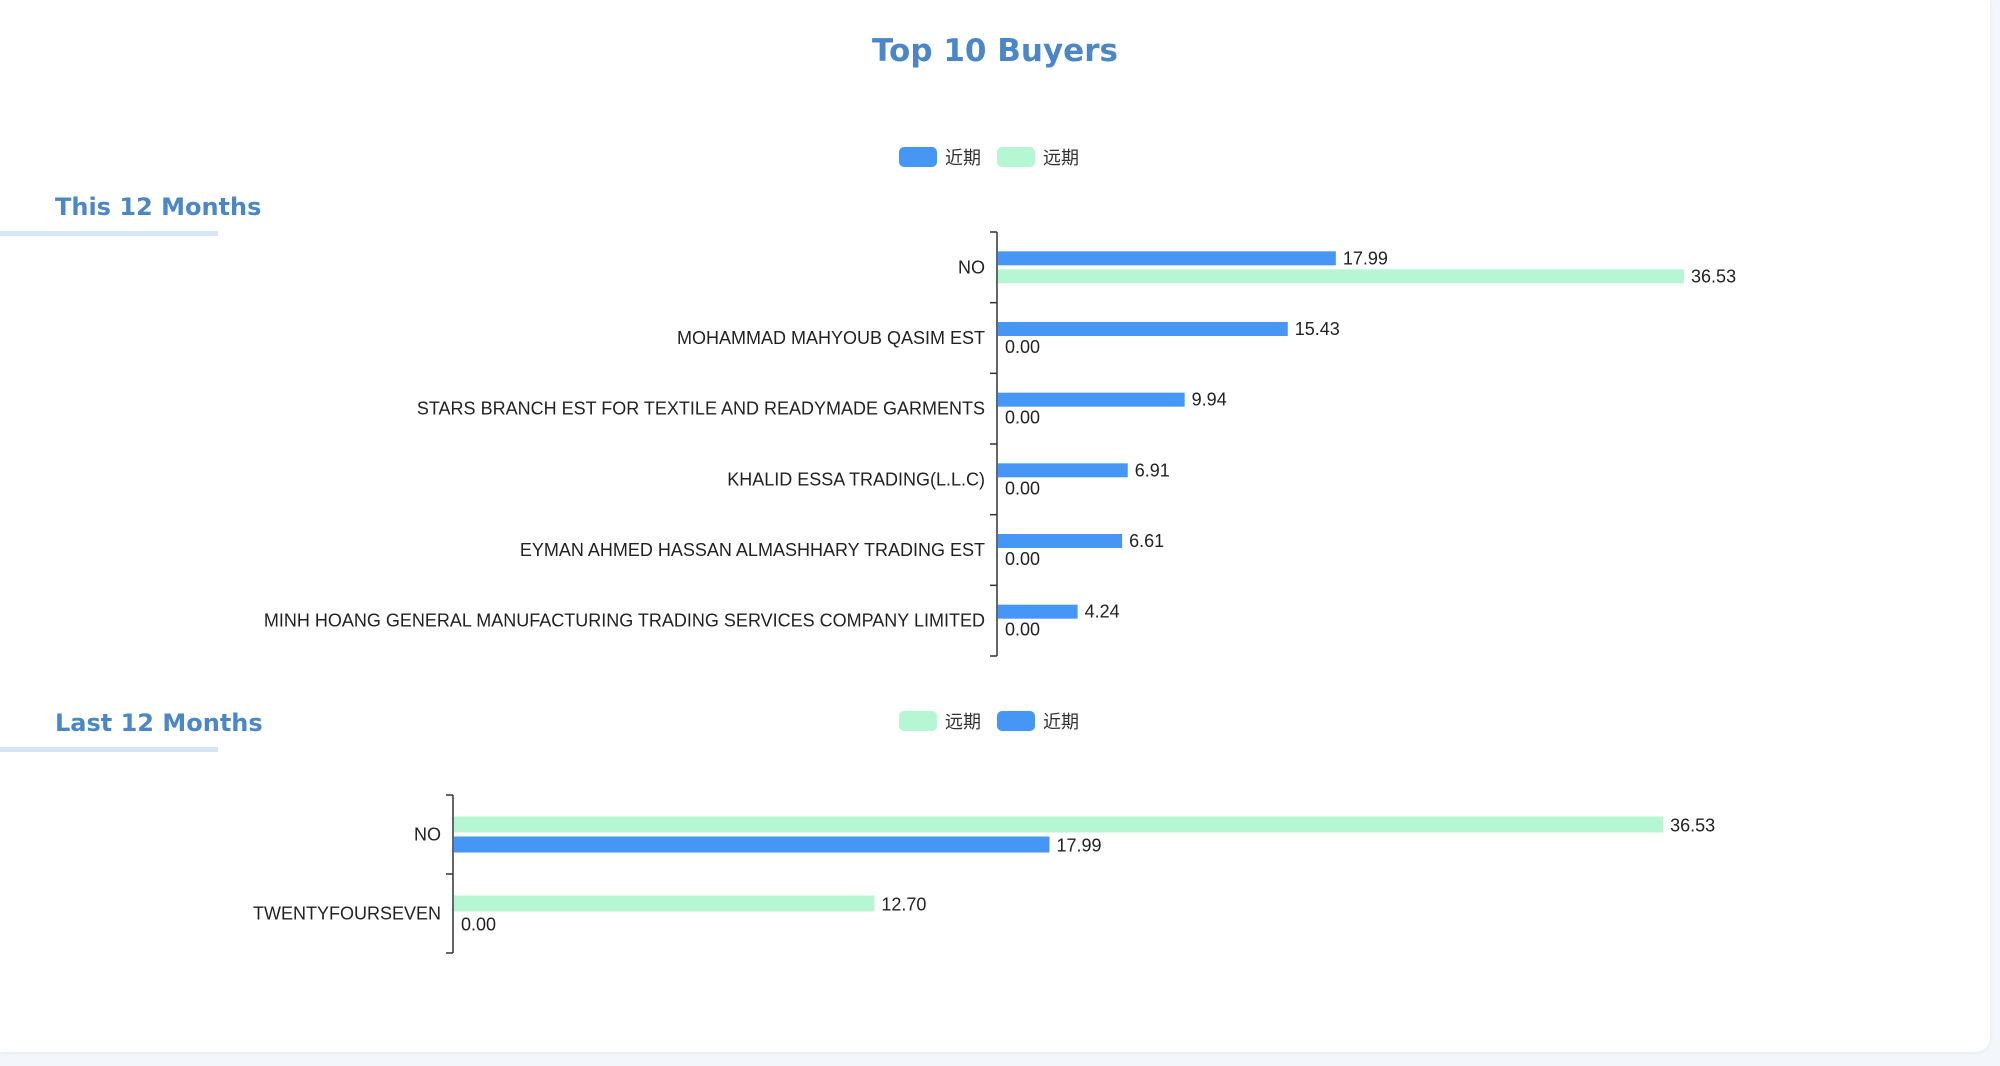 The height and width of the screenshot is (1066, 2000). Describe the element at coordinates (347, 914) in the screenshot. I see `category-label: TWENTYFOURSEVEN` at that location.